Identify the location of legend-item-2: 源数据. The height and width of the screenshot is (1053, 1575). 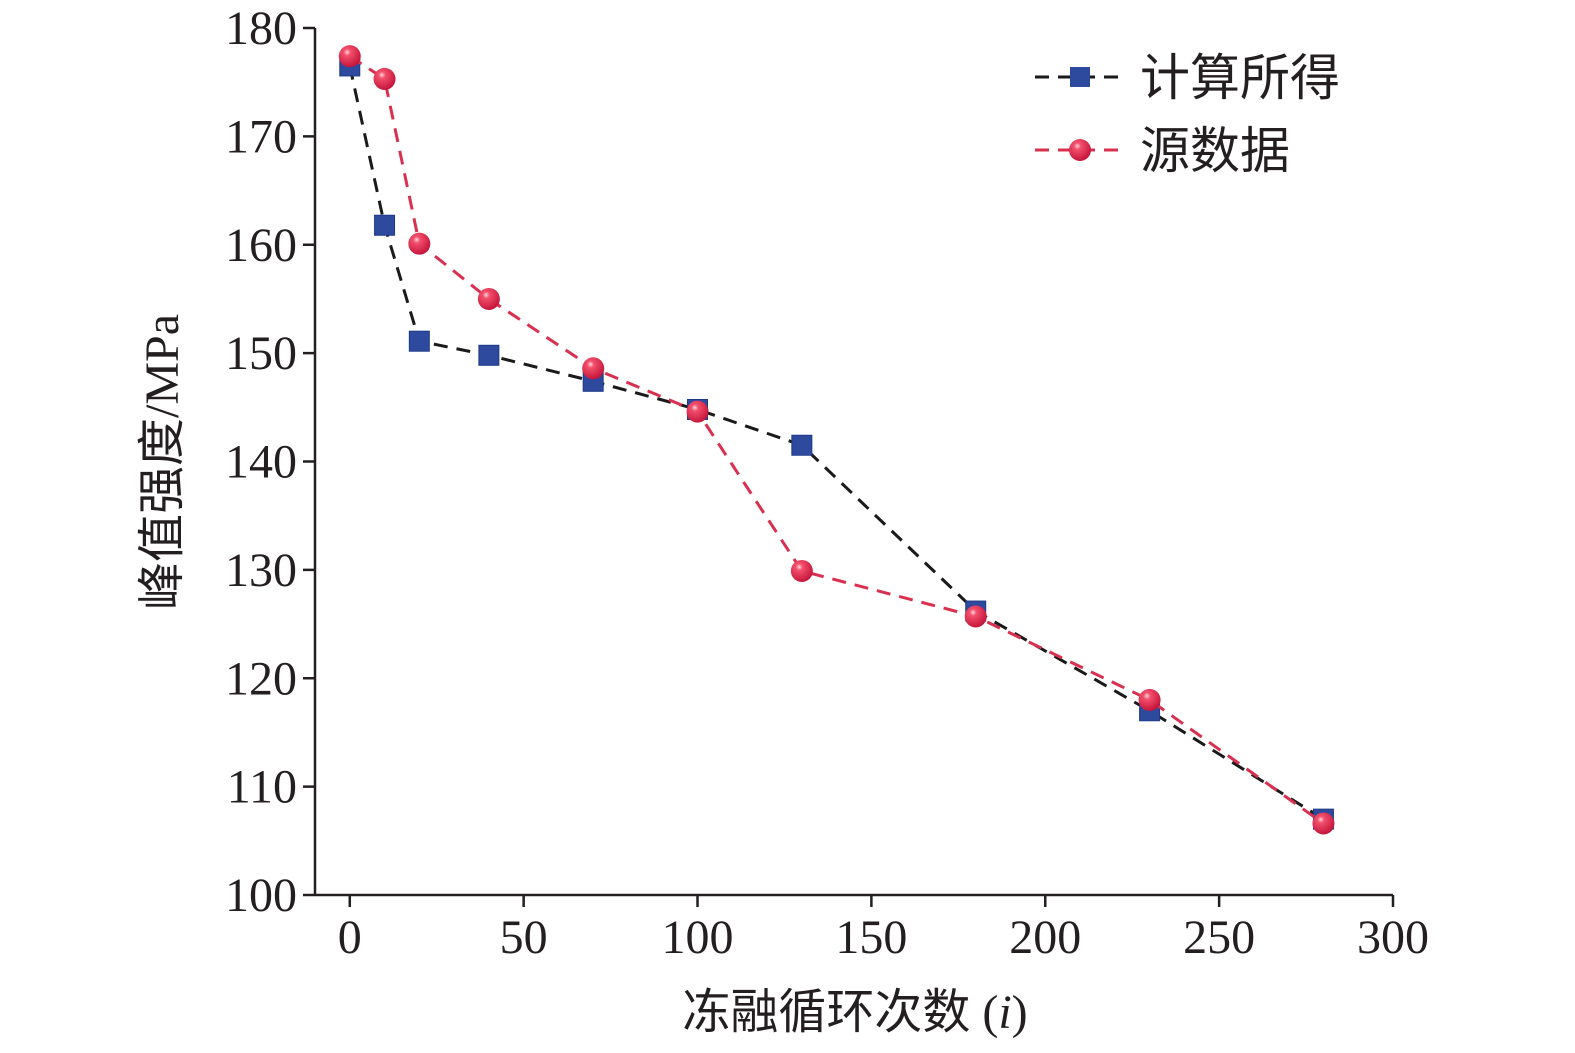
(1162, 151).